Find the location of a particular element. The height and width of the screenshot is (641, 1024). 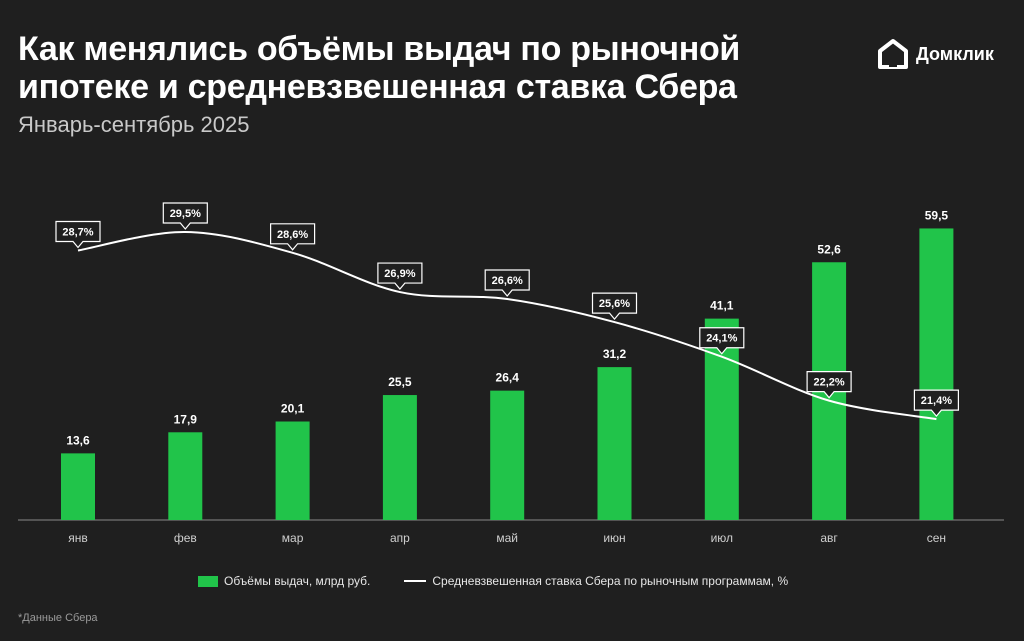

rate-value-label: 22,2% is located at coordinates (828, 383).